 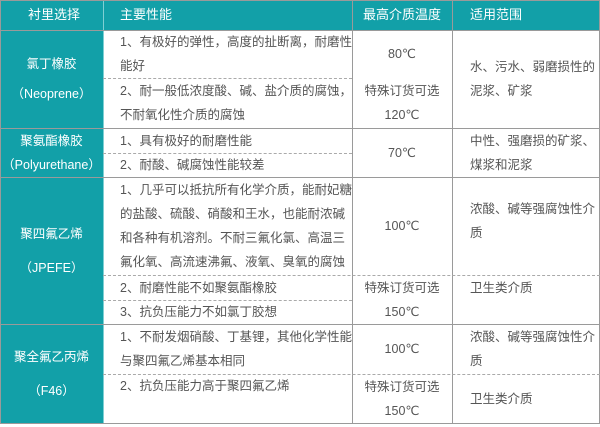 I want to click on header-row, so click(x=300, y=15).